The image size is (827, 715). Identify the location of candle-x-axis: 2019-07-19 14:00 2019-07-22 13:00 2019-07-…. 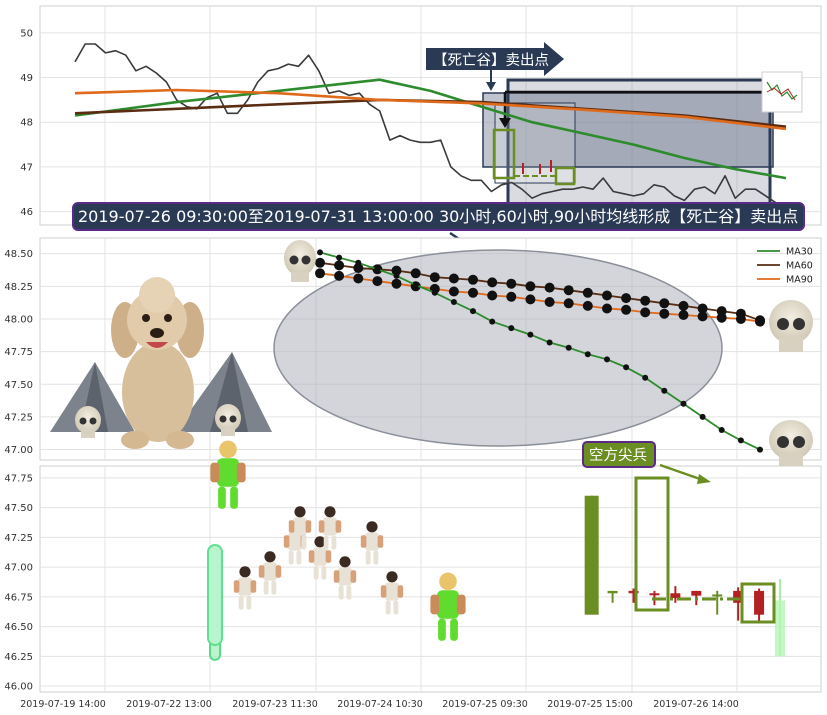
(379, 704).